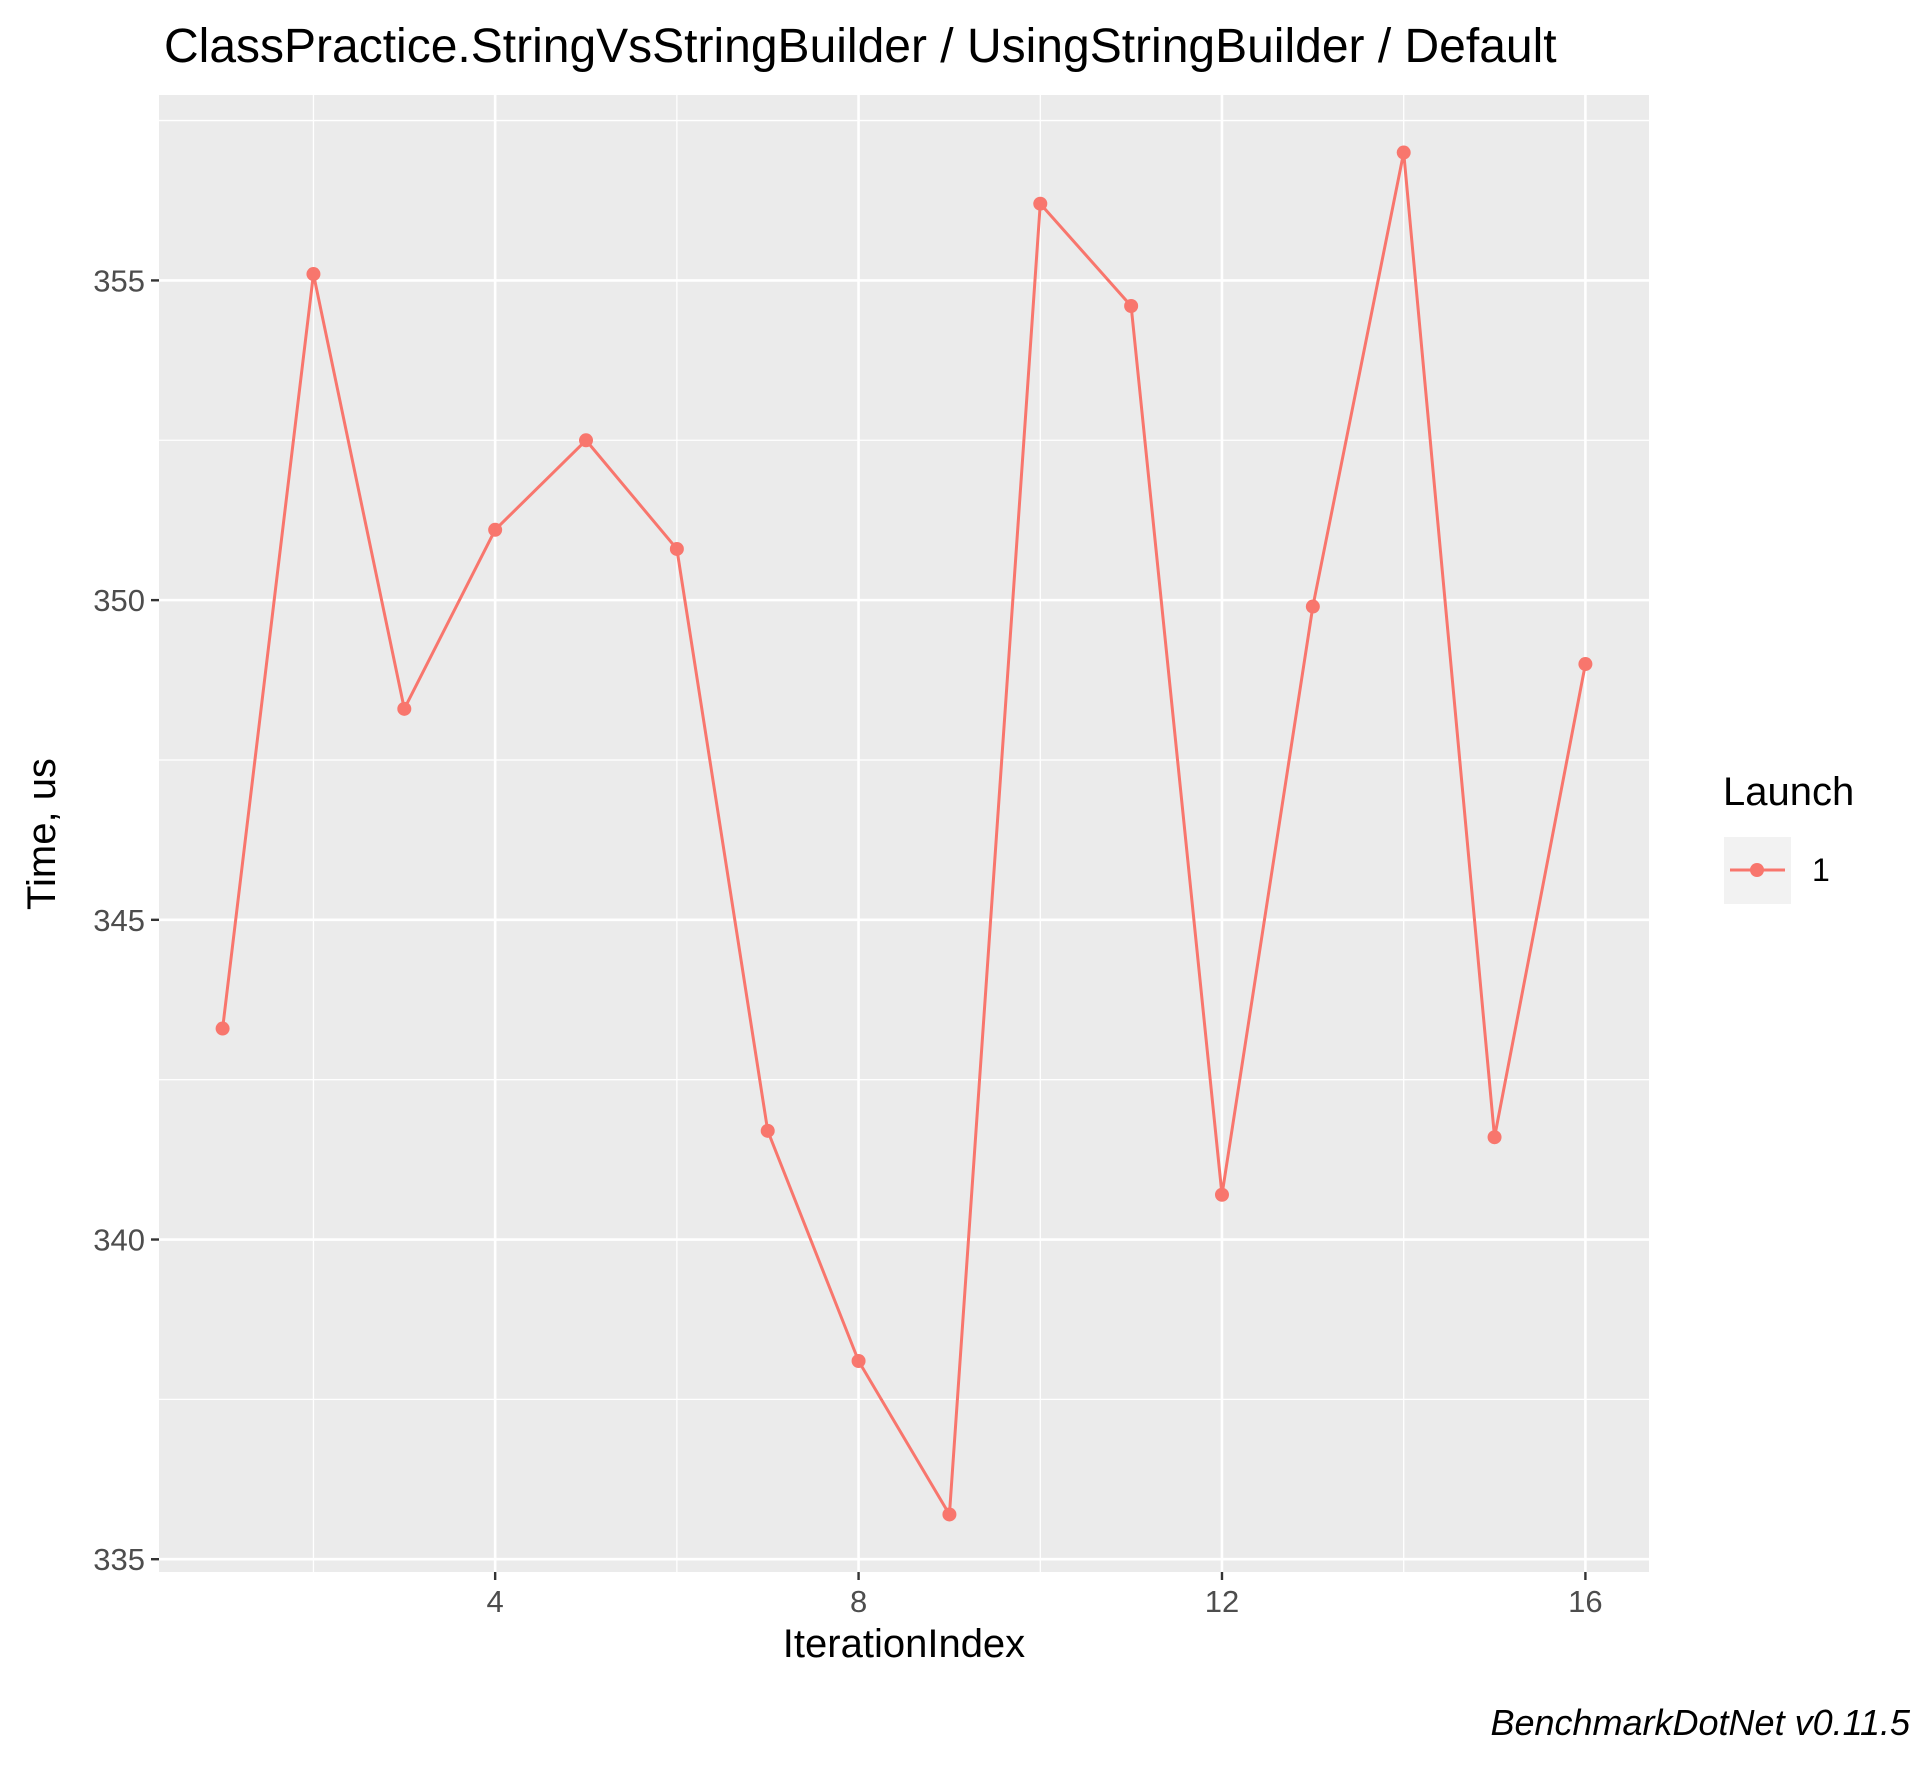 The height and width of the screenshot is (1765, 1918). I want to click on y-tick-label: 335, so click(119, 1559).